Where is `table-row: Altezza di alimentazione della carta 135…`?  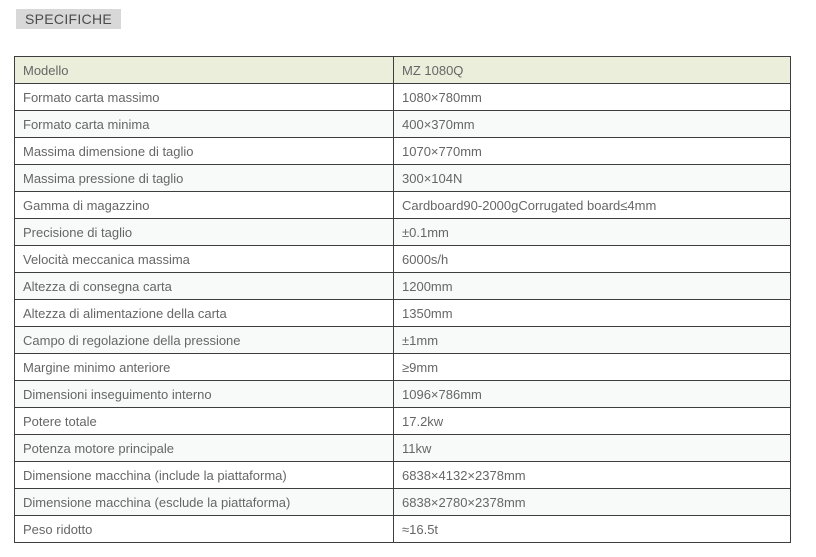
table-row: Altezza di alimentazione della carta 135… is located at coordinates (402, 313).